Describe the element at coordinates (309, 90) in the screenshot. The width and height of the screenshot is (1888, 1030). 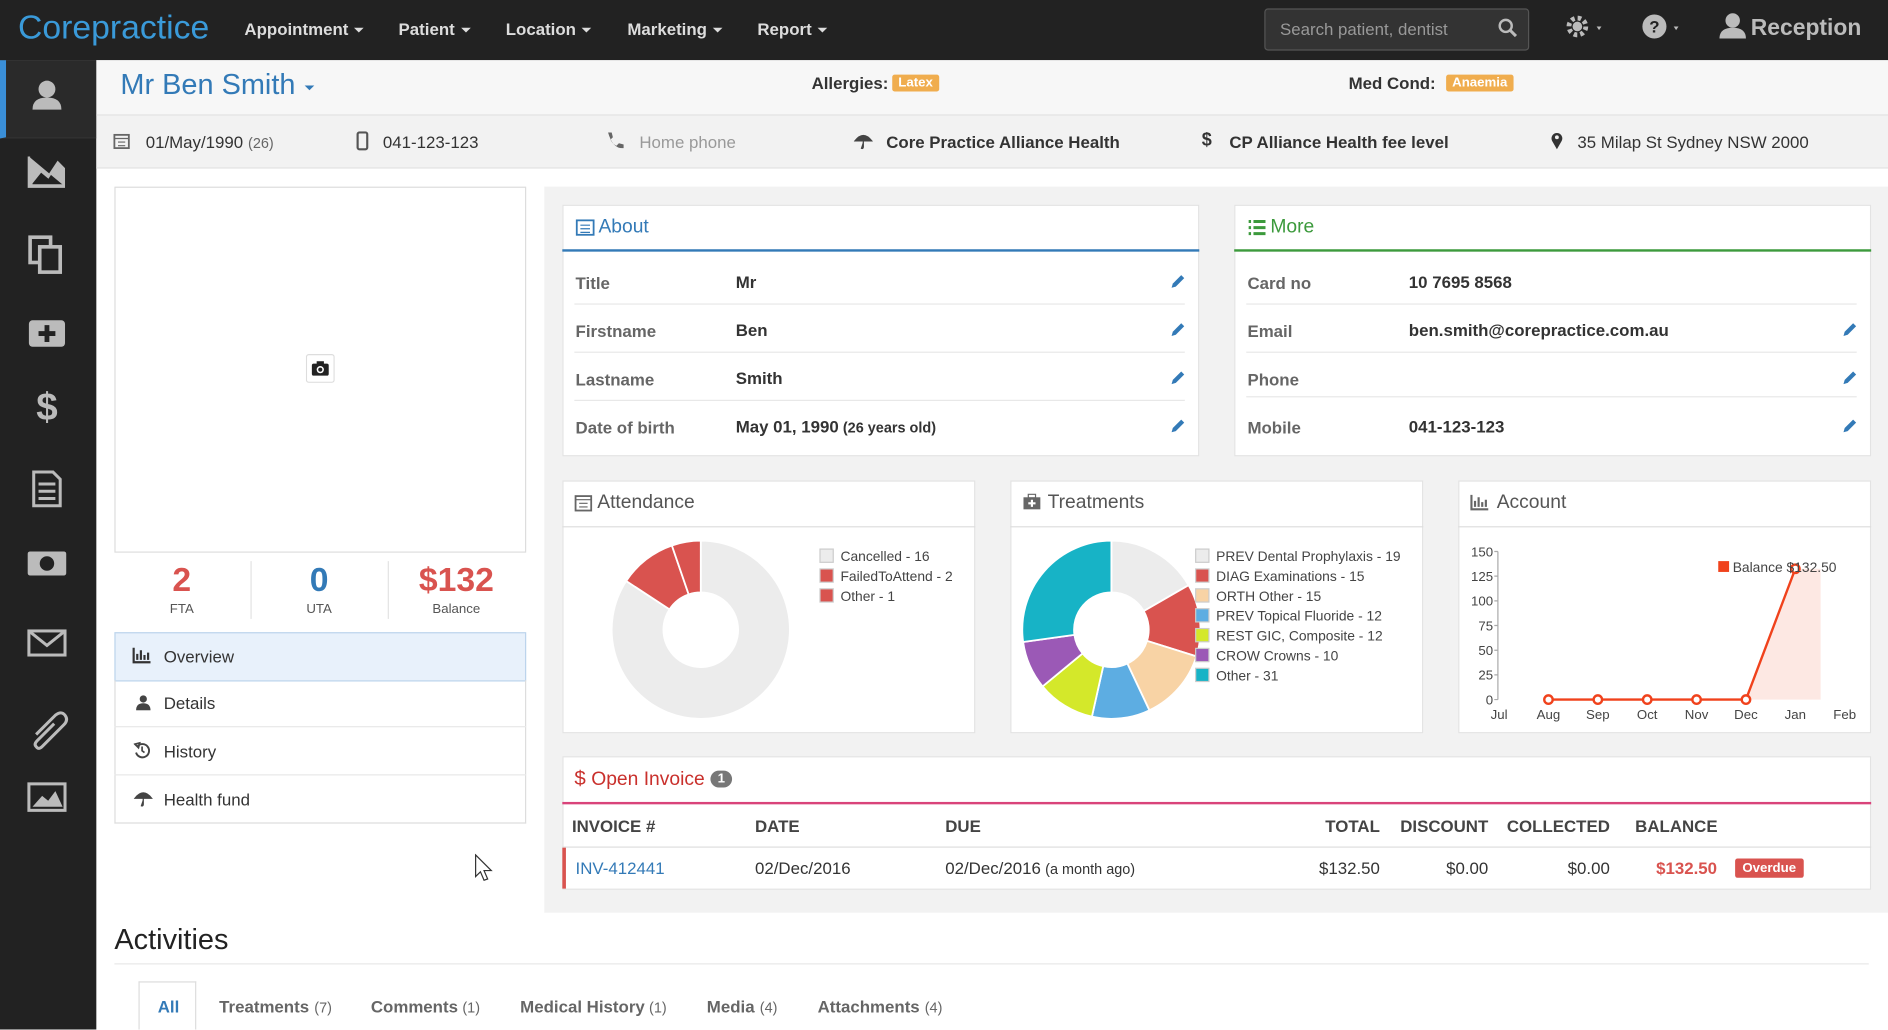
I see `caret` at that location.